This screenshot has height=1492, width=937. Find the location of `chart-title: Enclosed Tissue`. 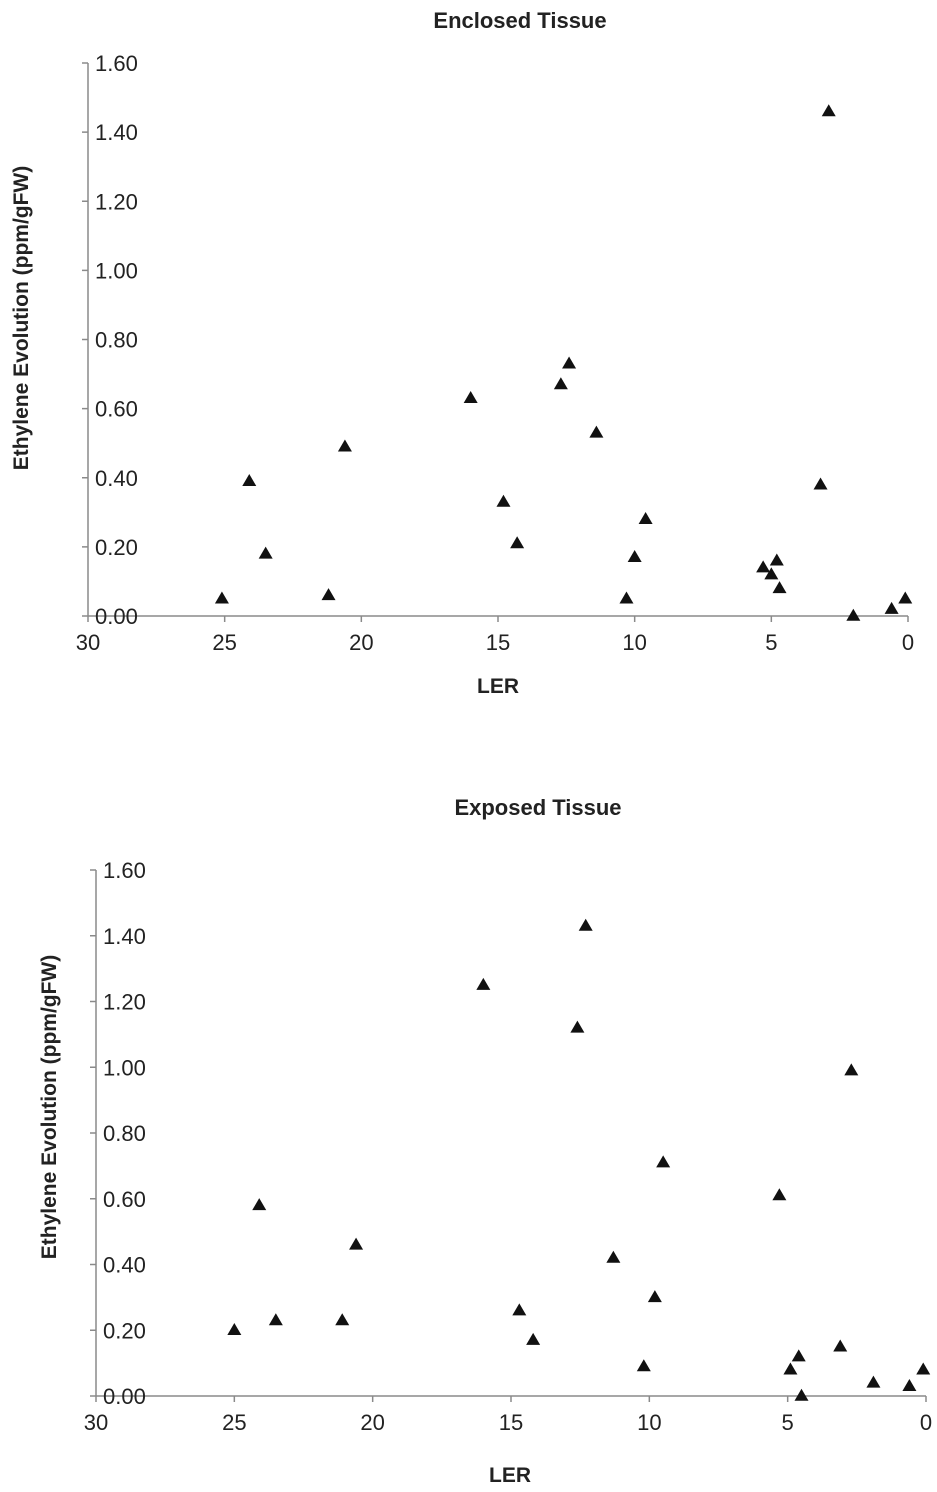

chart-title: Enclosed Tissue is located at coordinates (519, 20).